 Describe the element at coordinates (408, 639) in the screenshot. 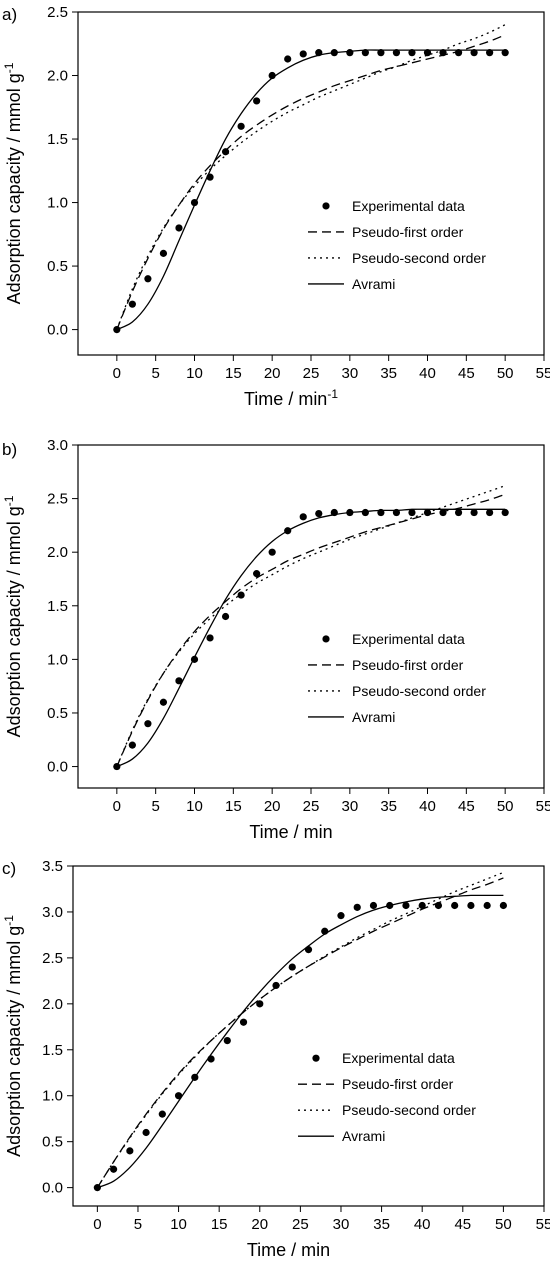

I see `legend-label: Experimental data` at that location.